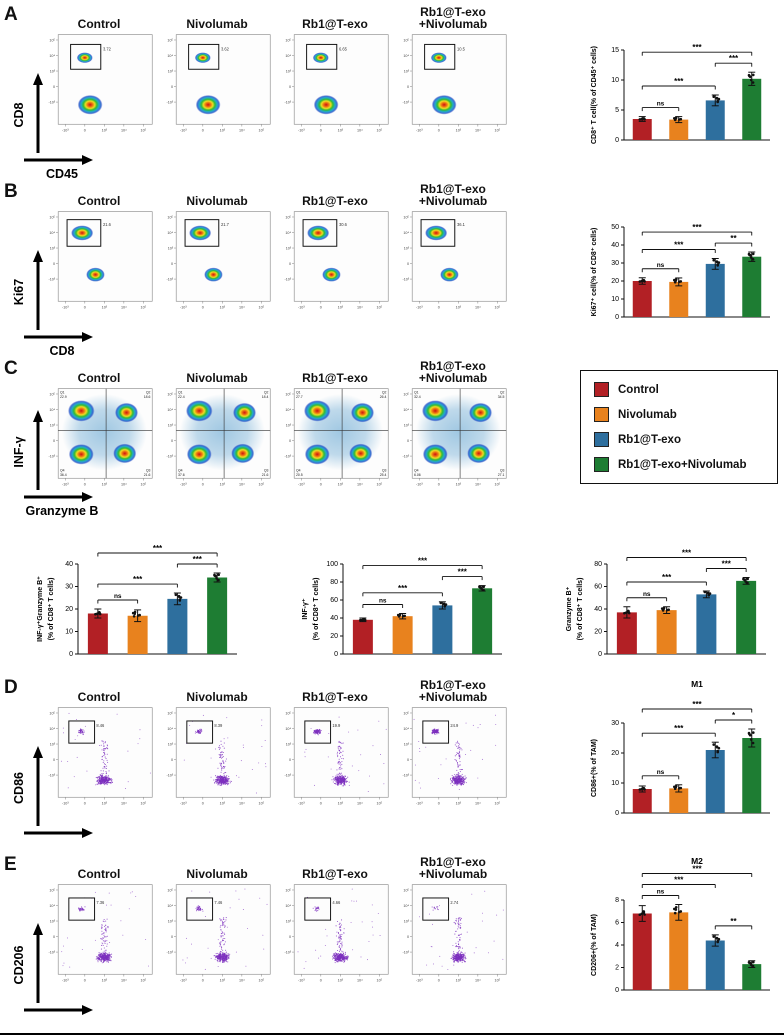  What do you see at coordinates (58, 1010) in the screenshot?
I see `x-axis-arrow-label` at bounding box center [58, 1010].